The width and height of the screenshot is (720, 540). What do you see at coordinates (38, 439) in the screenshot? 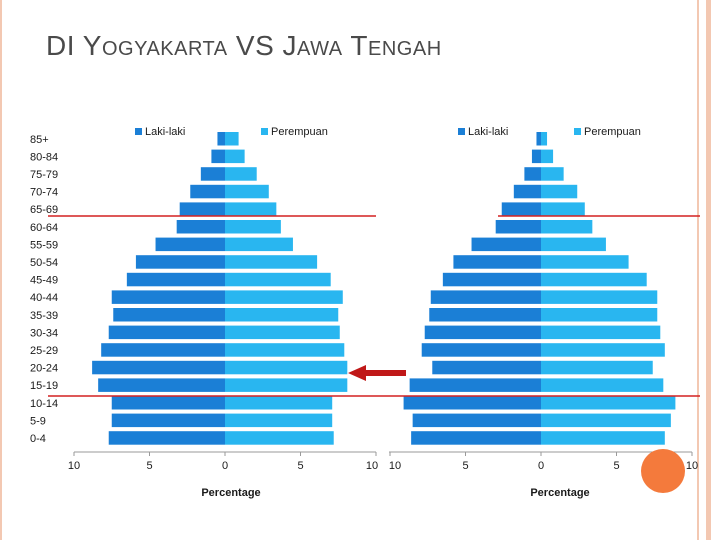
I see `age-group-label: 0-4` at bounding box center [38, 439].